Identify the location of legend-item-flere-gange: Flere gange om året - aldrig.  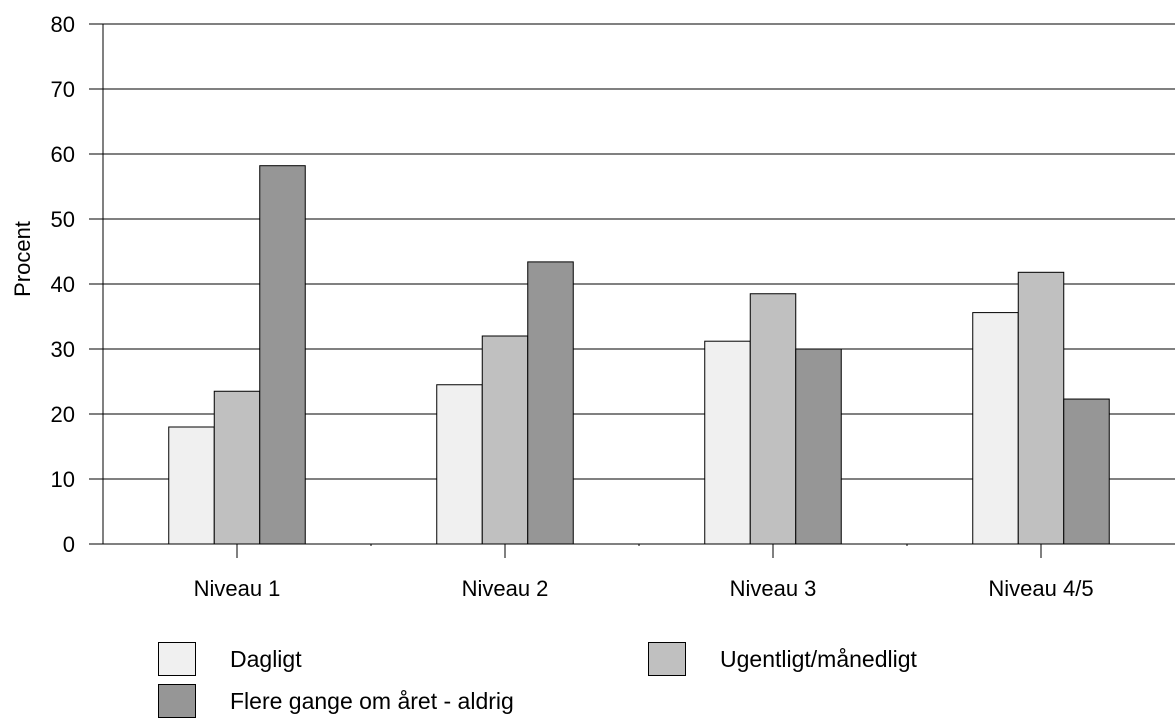
(336, 701).